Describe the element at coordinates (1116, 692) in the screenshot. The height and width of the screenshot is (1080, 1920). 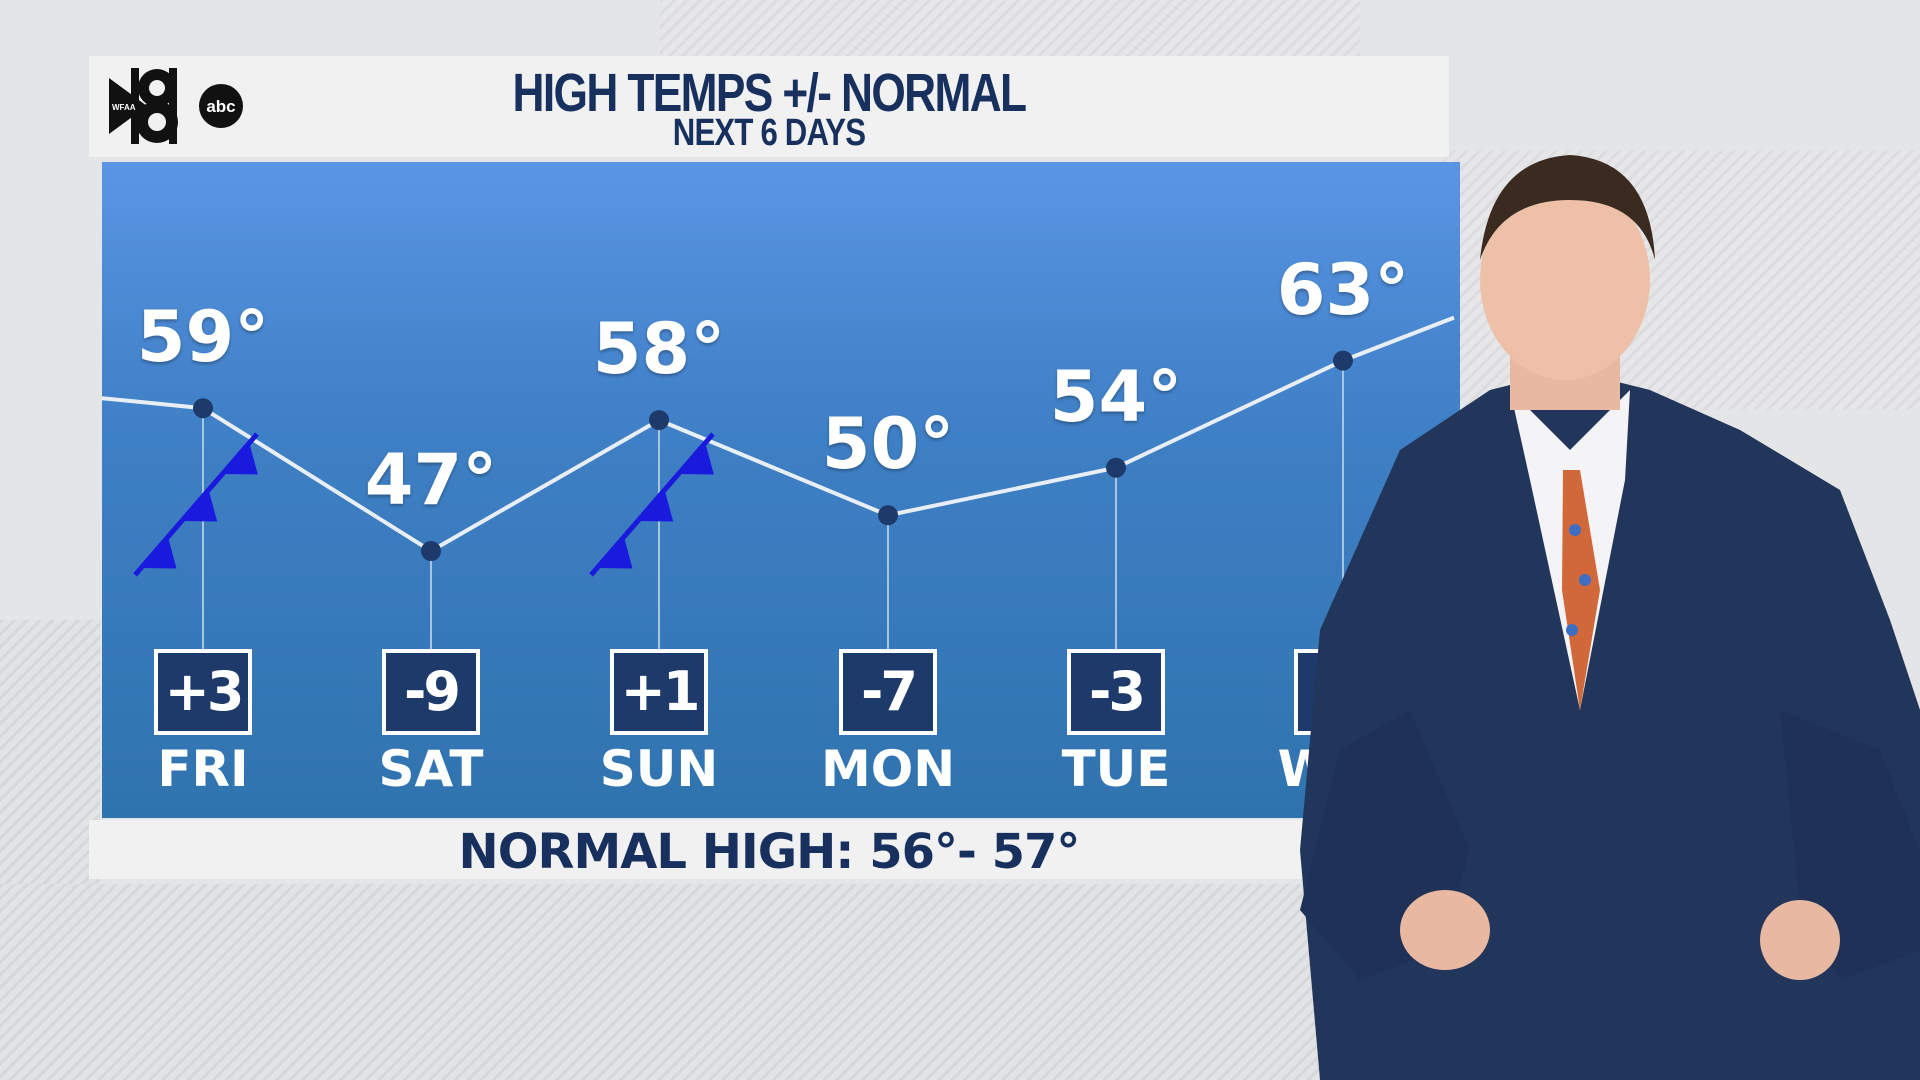
I see `departure-box-tue: -3` at that location.